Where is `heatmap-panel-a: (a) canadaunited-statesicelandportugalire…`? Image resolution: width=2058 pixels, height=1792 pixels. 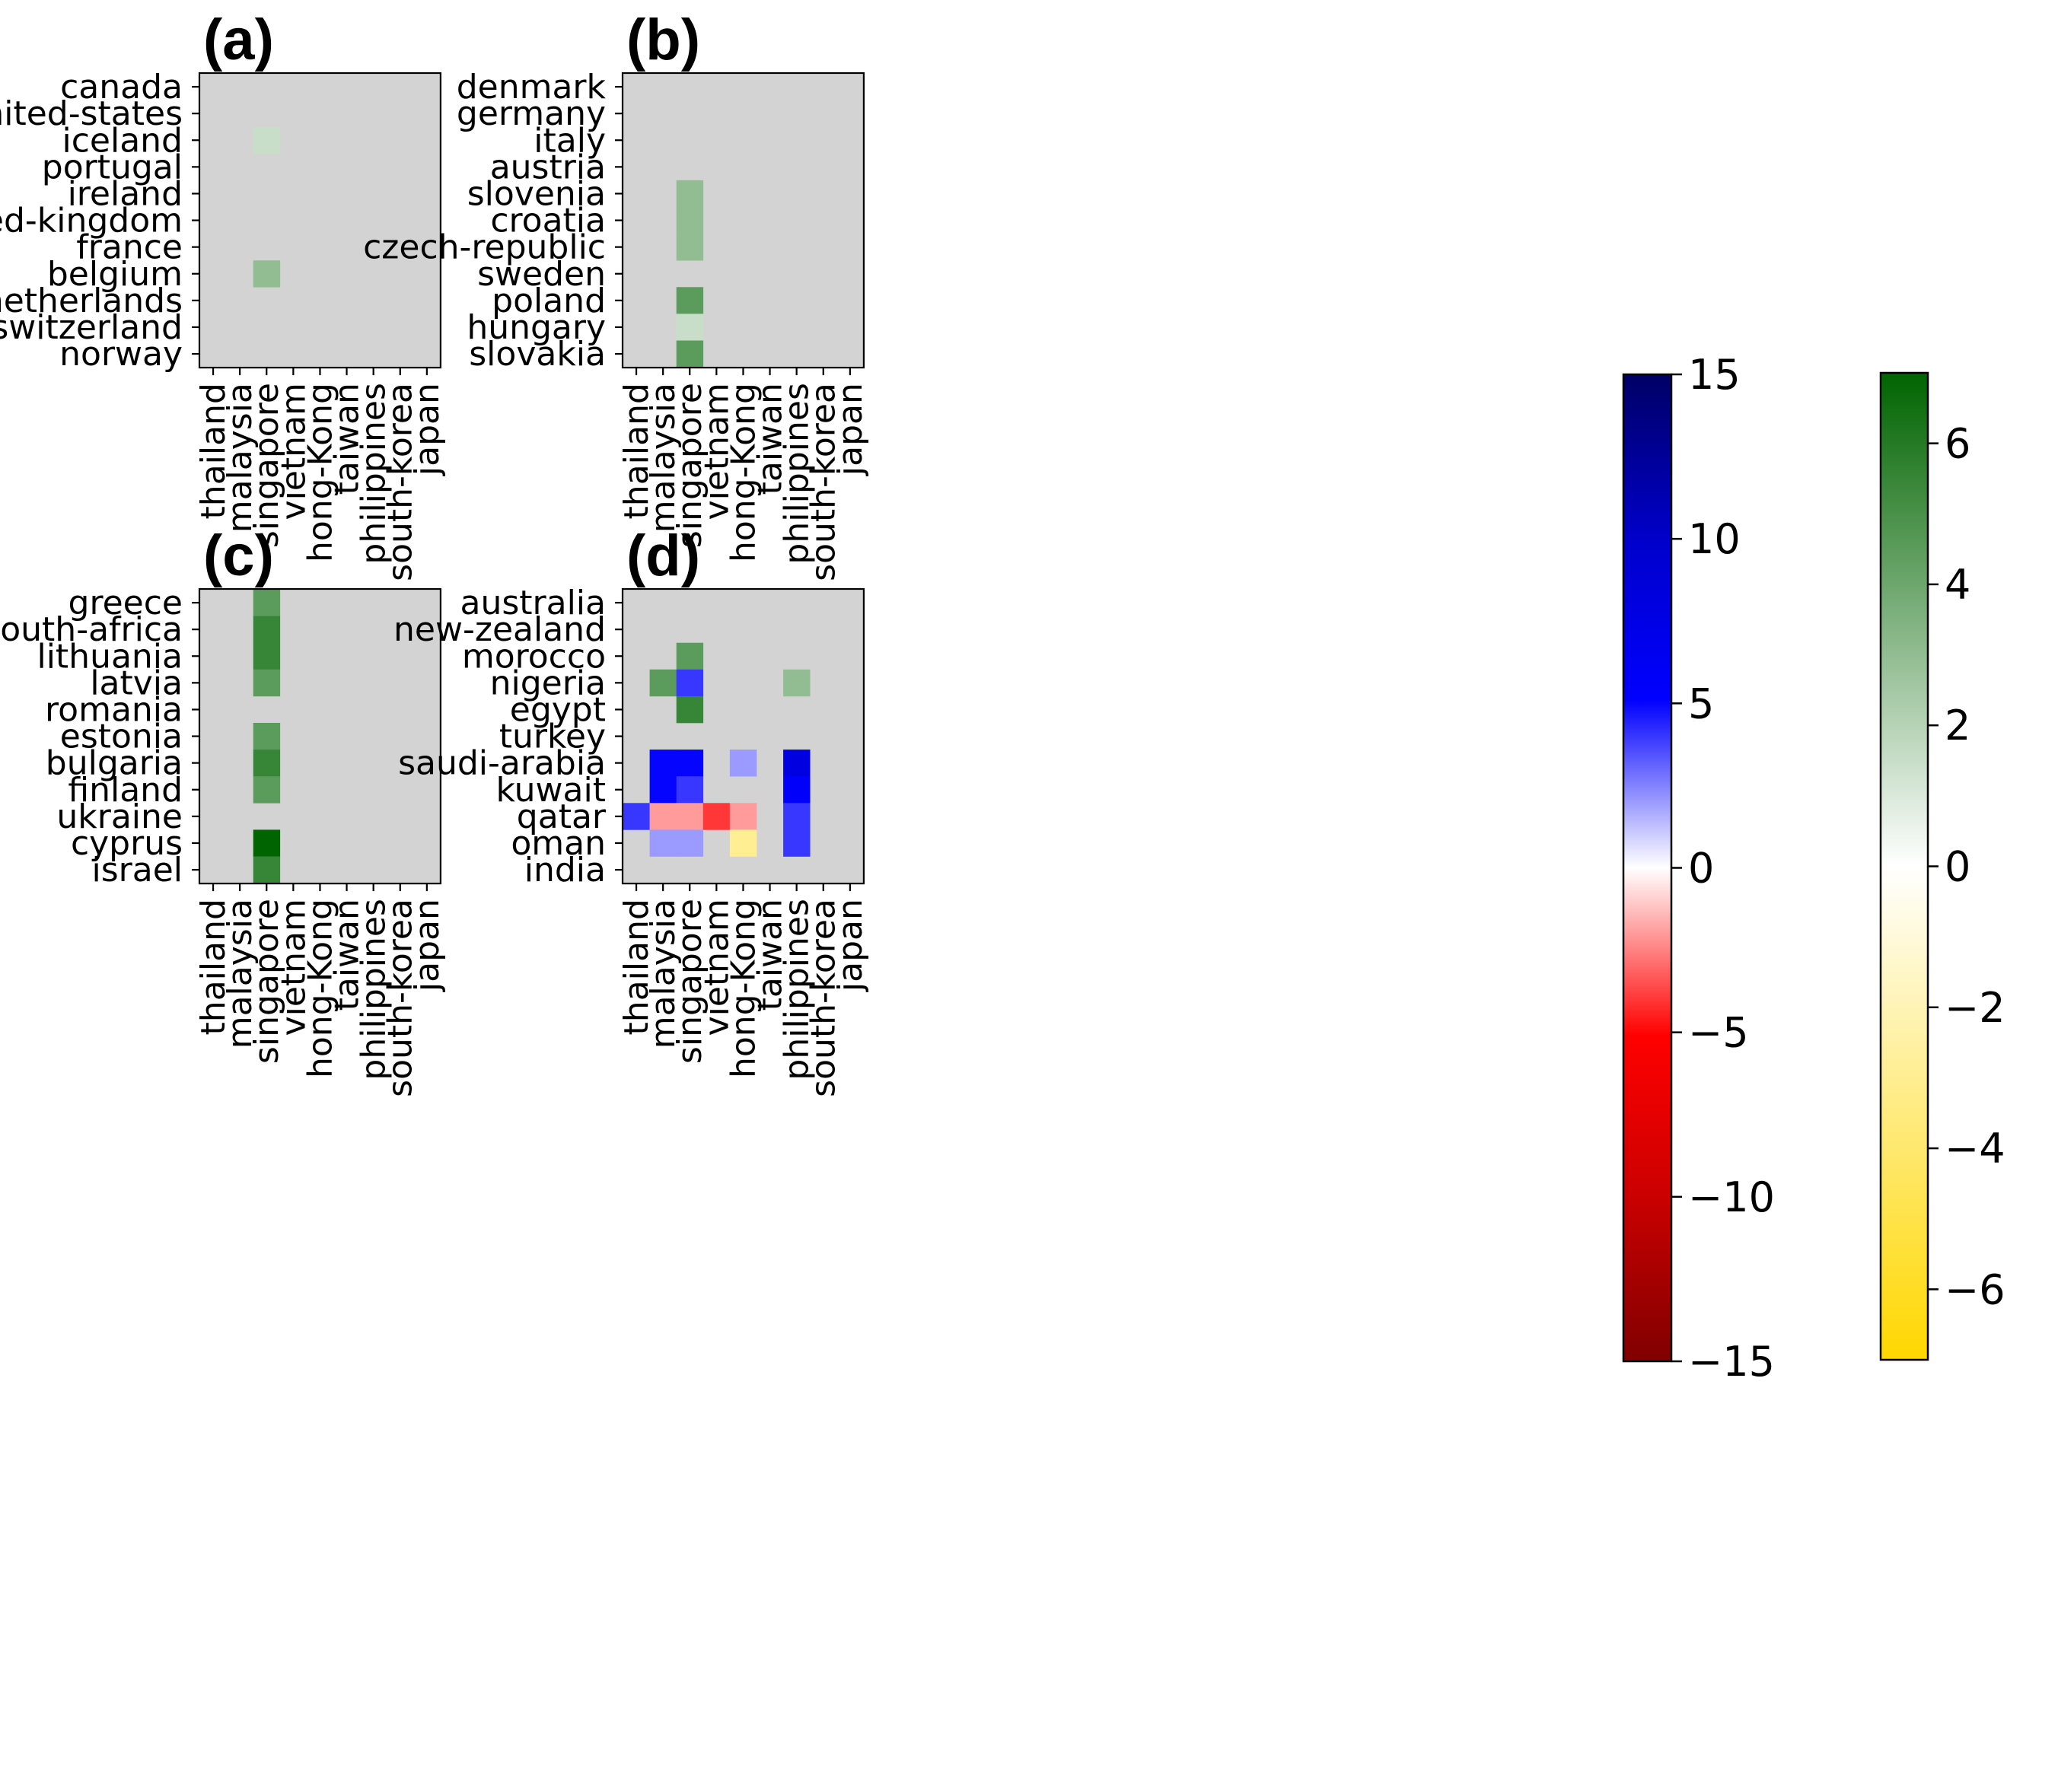
heatmap-panel-a: (a) canadaunited-statesicelandportugalire… is located at coordinates (224, 295).